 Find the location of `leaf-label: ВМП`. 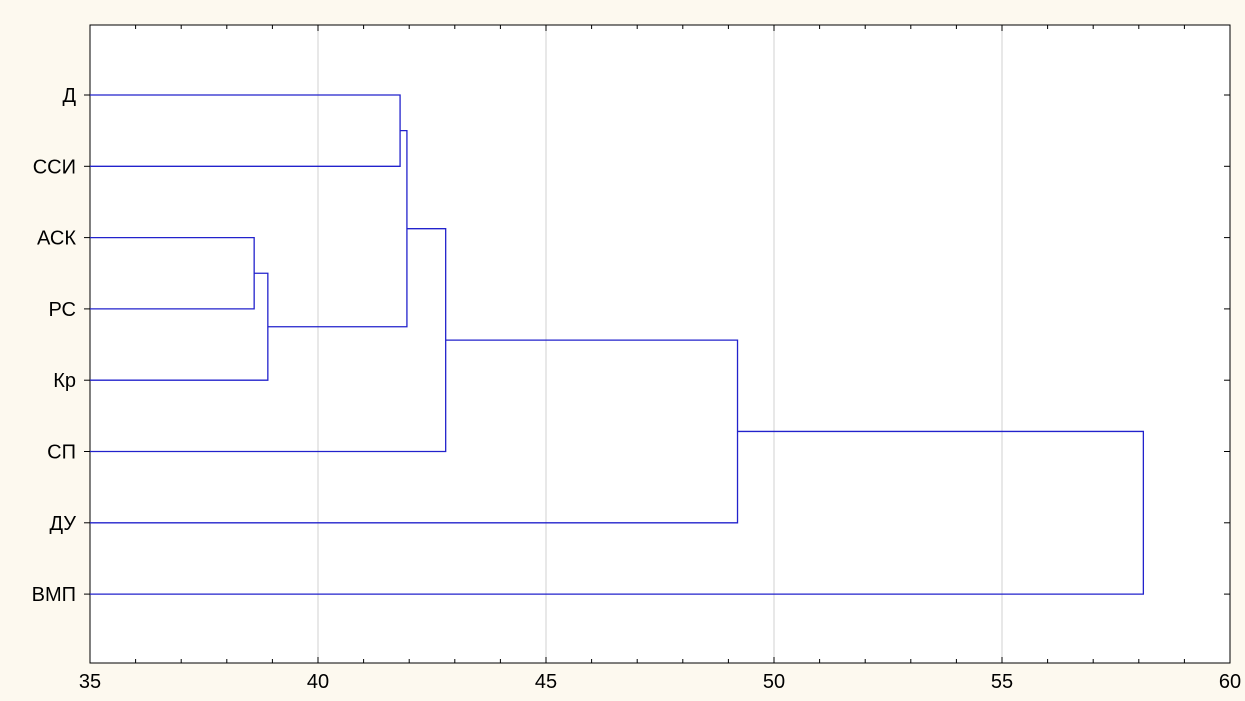

leaf-label: ВМП is located at coordinates (54, 595).